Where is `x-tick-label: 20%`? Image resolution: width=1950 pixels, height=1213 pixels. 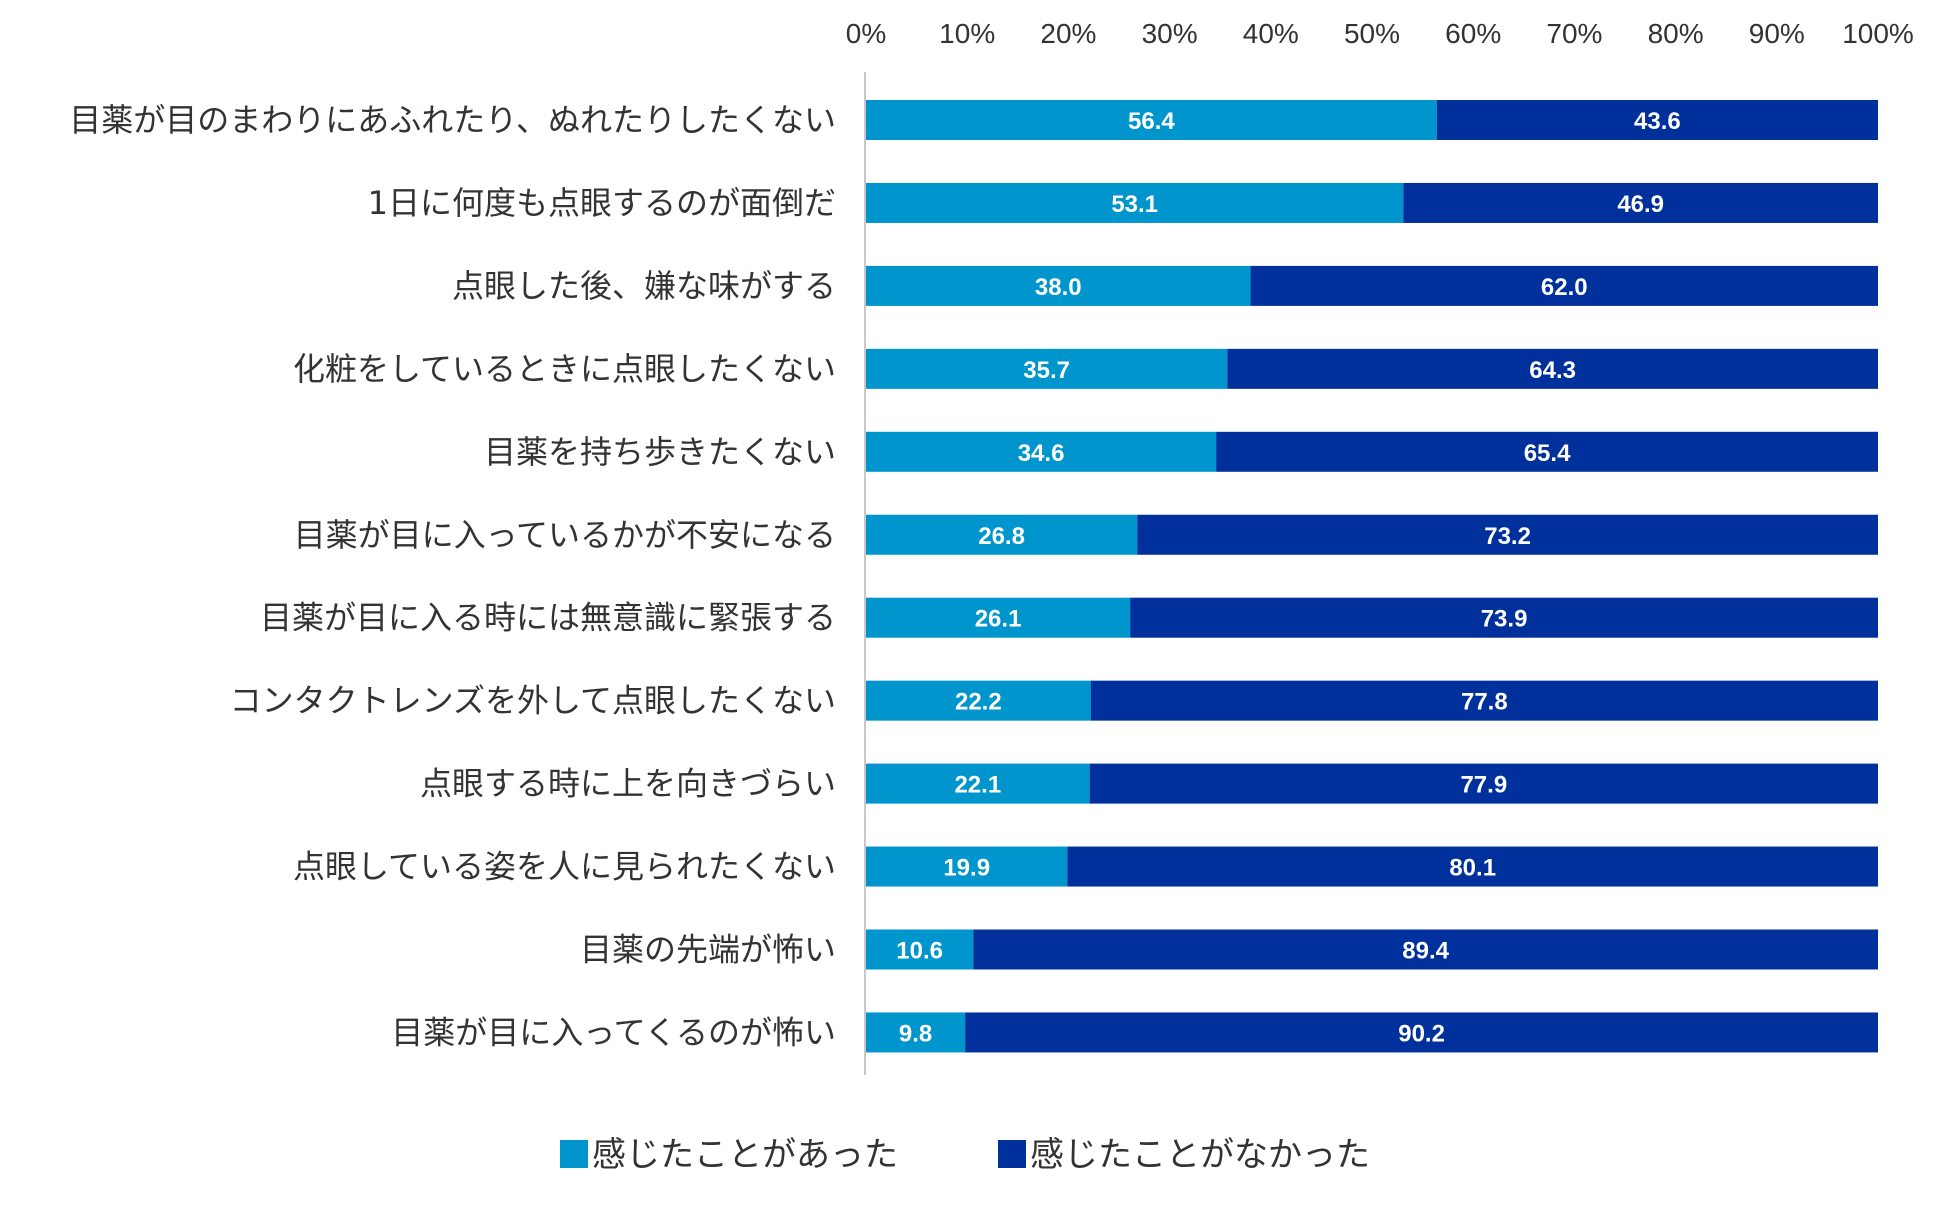 x-tick-label: 20% is located at coordinates (1068, 33).